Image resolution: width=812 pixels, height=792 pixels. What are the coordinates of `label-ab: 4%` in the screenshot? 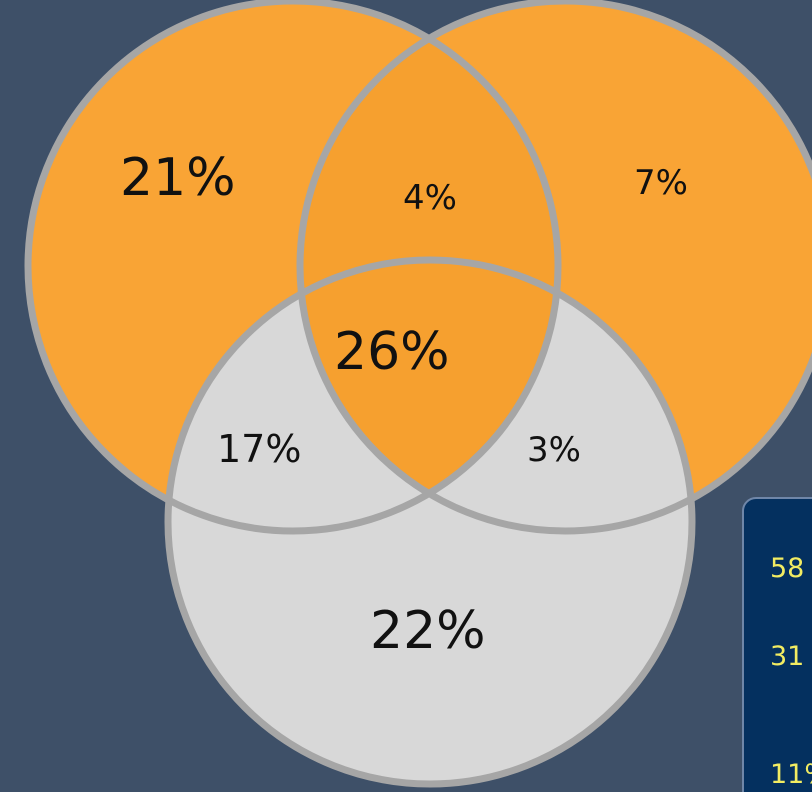 It's located at (430, 198).